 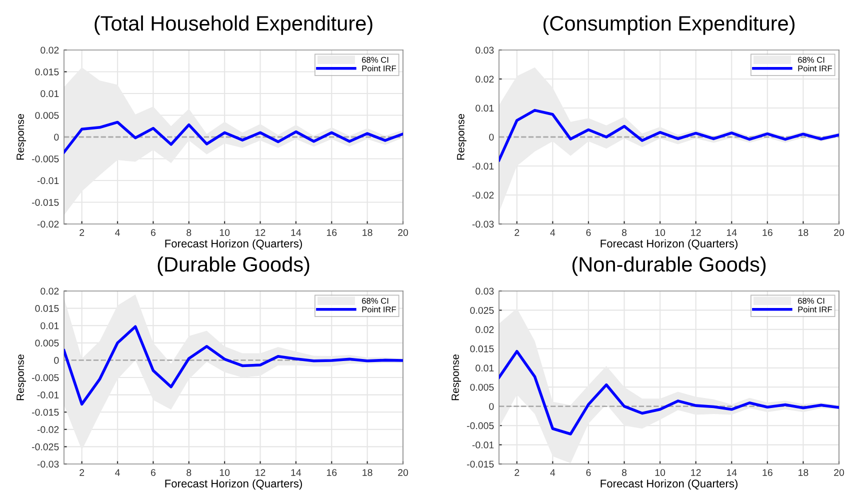 I want to click on y-tick-label: 0.025, so click(x=482, y=310).